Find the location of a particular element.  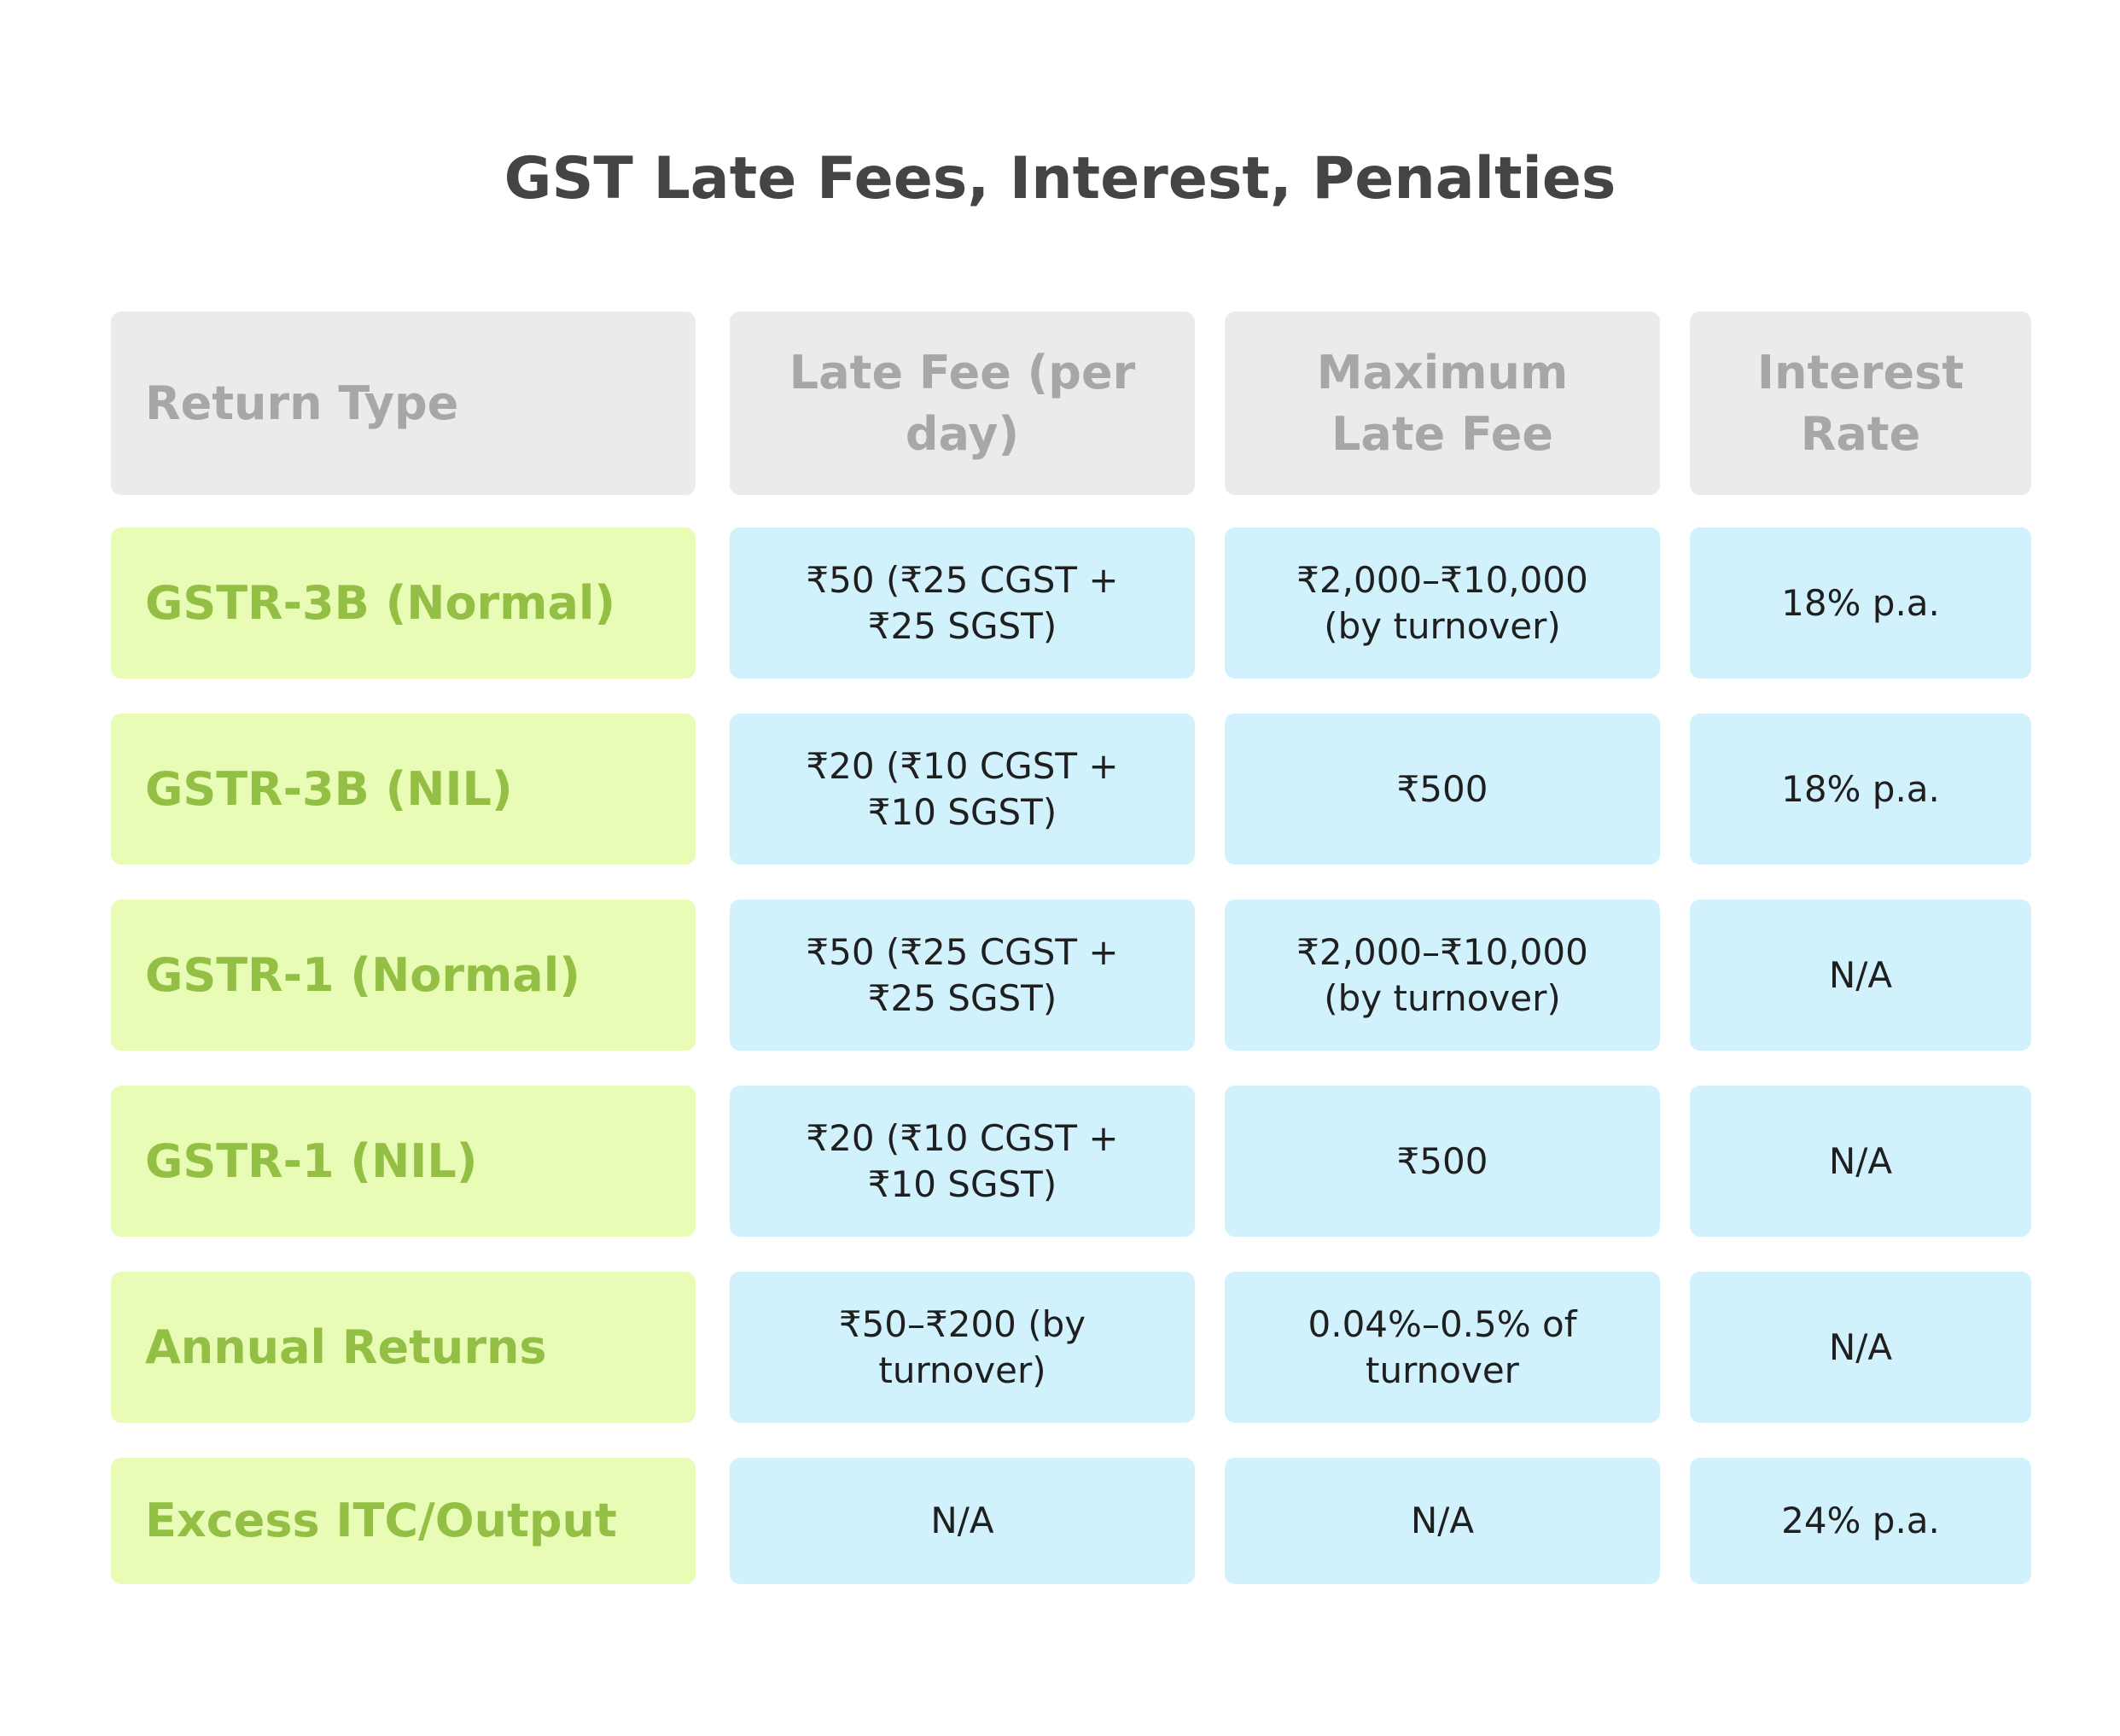

row-label: GSTR-3B (Normal) is located at coordinates (404, 603).